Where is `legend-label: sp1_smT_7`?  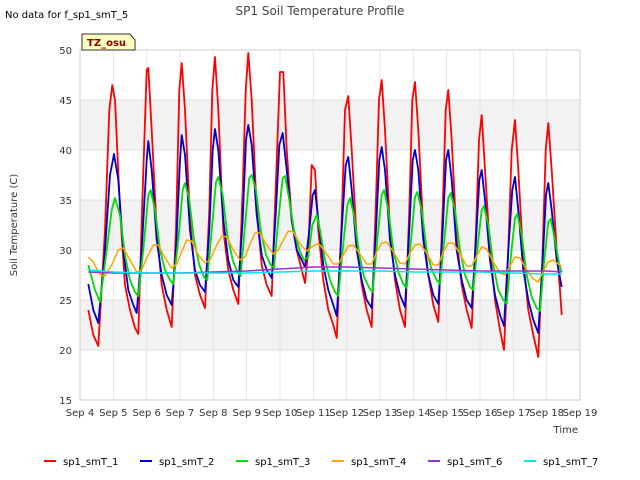 legend-label: sp1_smT_7 is located at coordinates (570, 462).